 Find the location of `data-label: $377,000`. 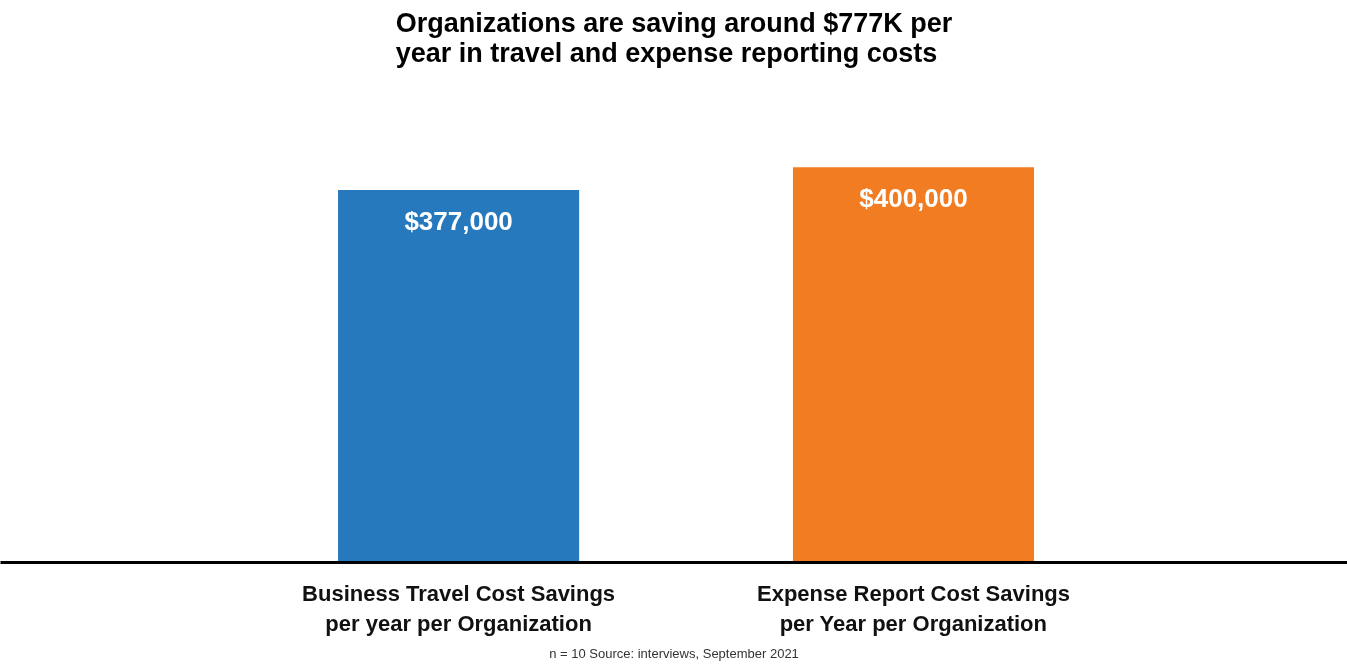

data-label: $377,000 is located at coordinates (458, 221).